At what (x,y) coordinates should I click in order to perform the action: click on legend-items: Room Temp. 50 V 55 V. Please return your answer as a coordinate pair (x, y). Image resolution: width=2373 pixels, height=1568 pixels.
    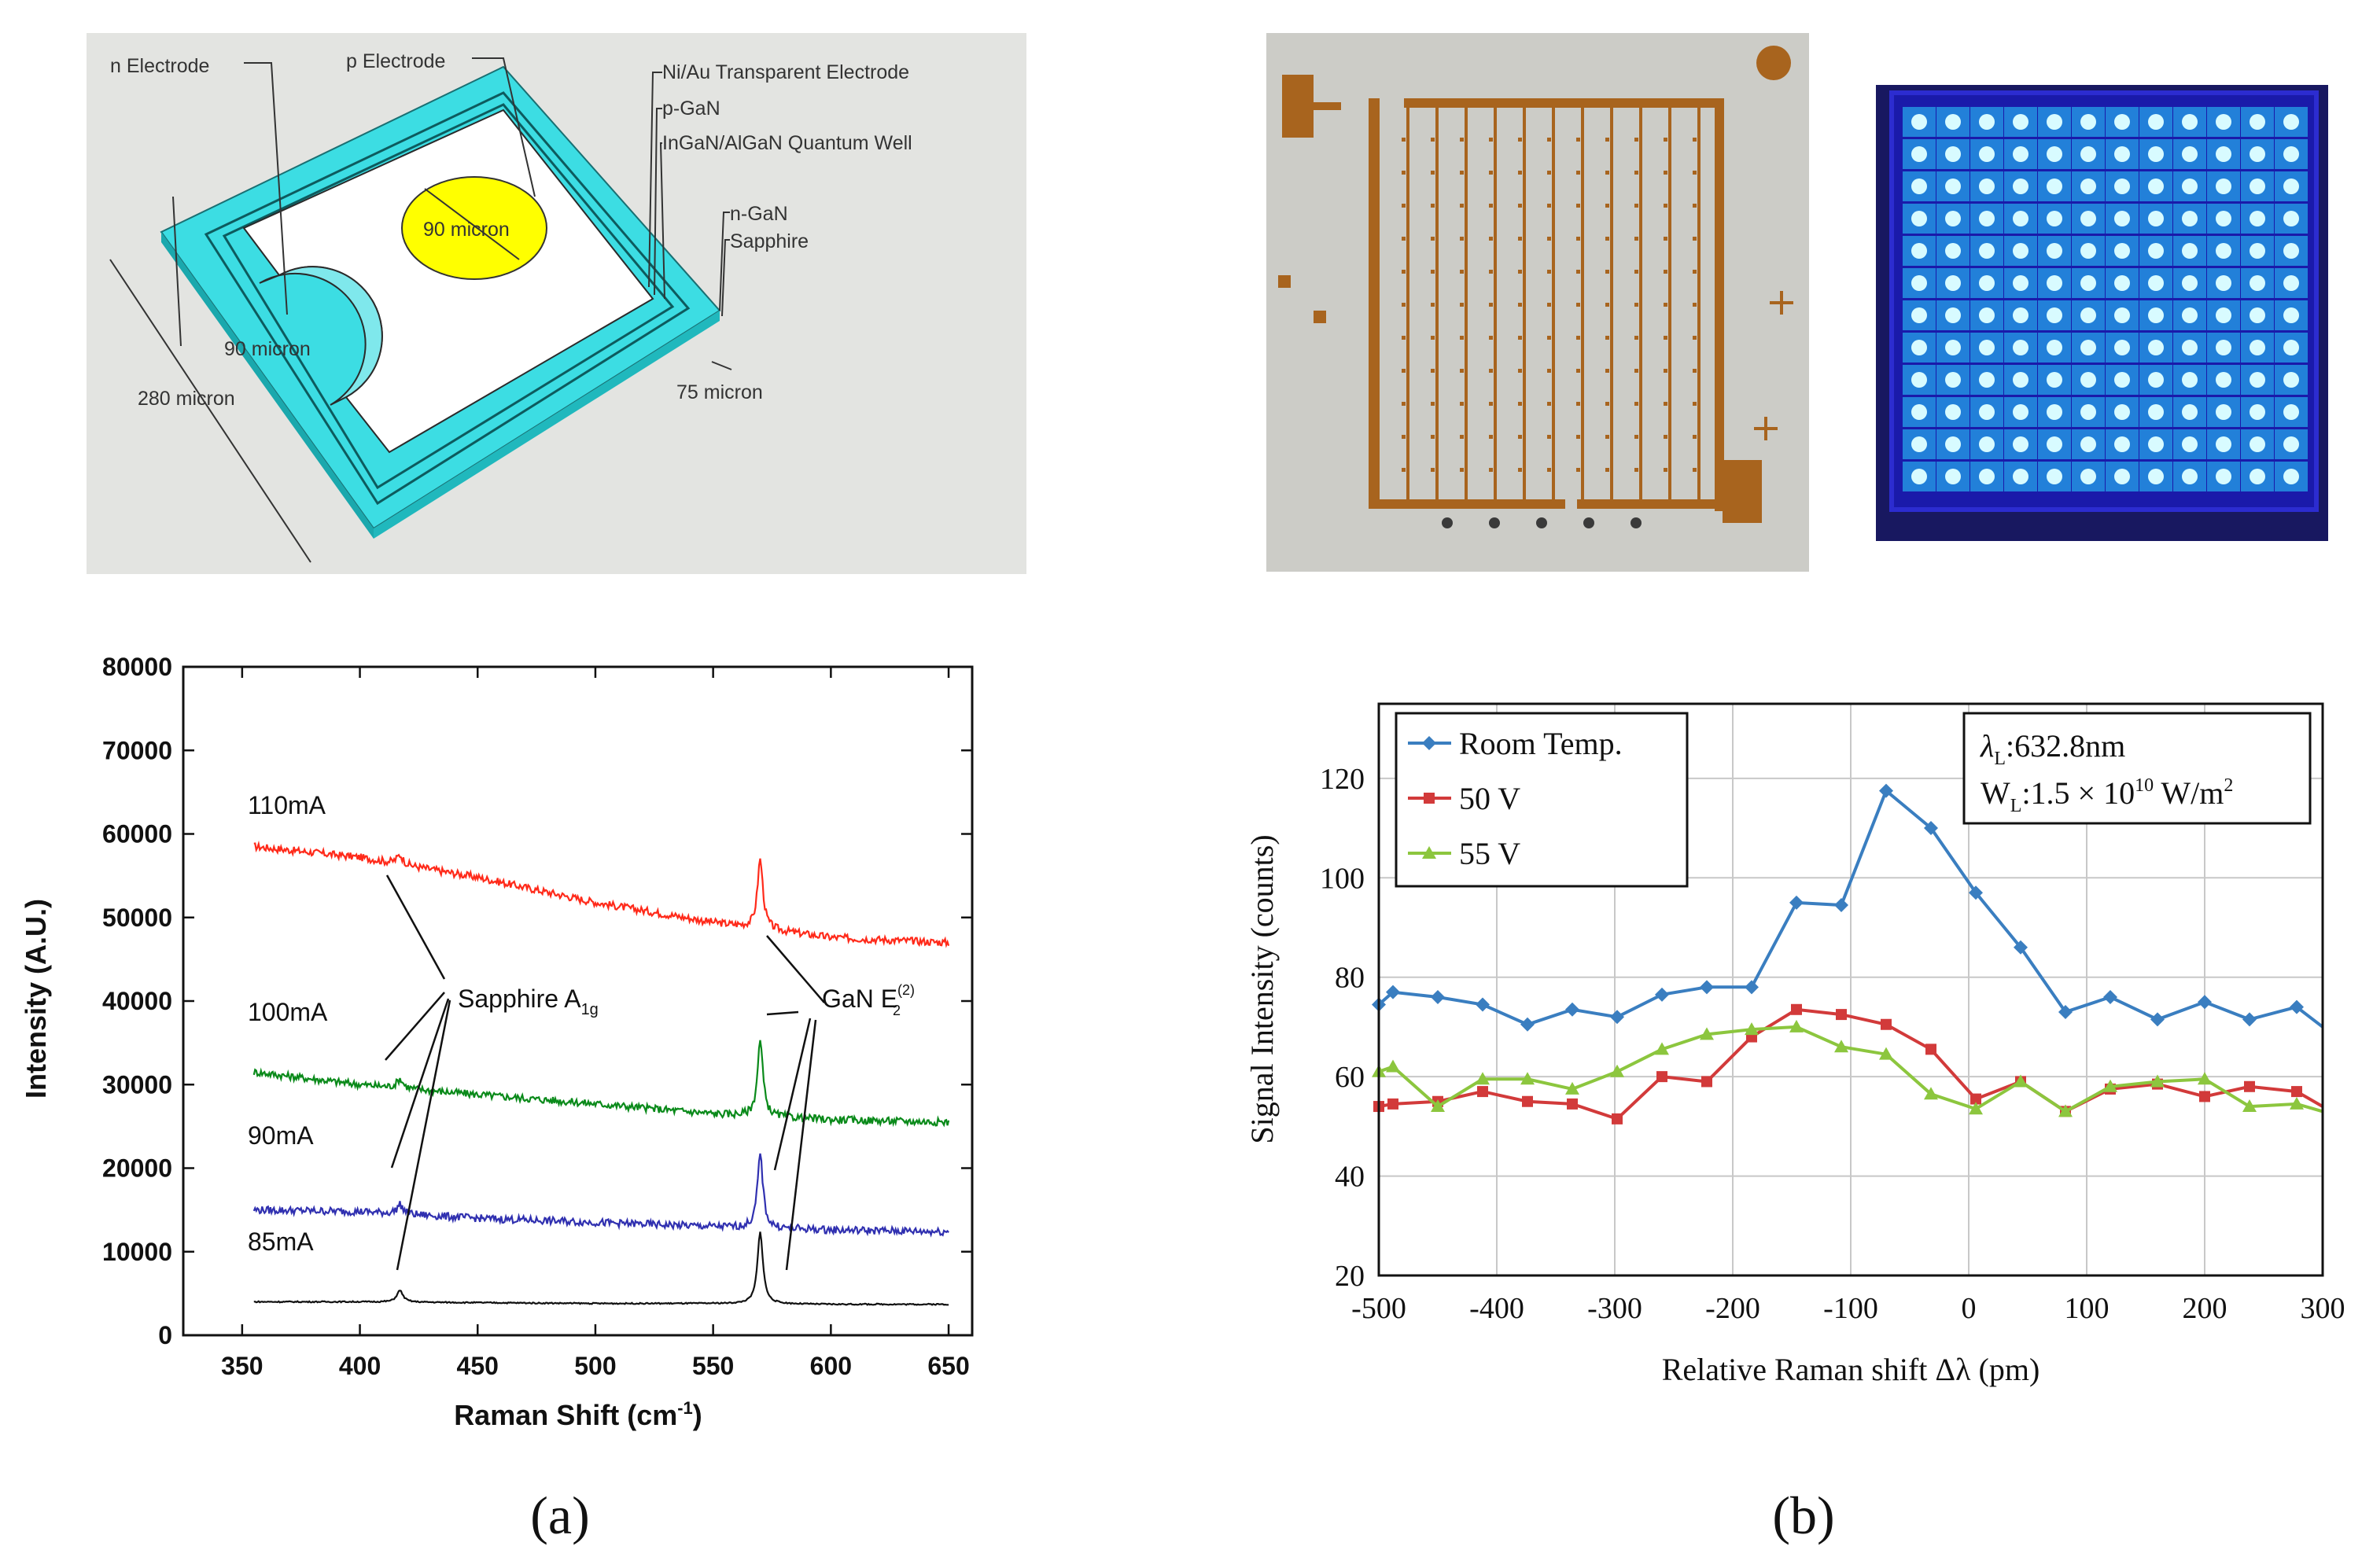
    Looking at the image, I should click on (1515, 798).